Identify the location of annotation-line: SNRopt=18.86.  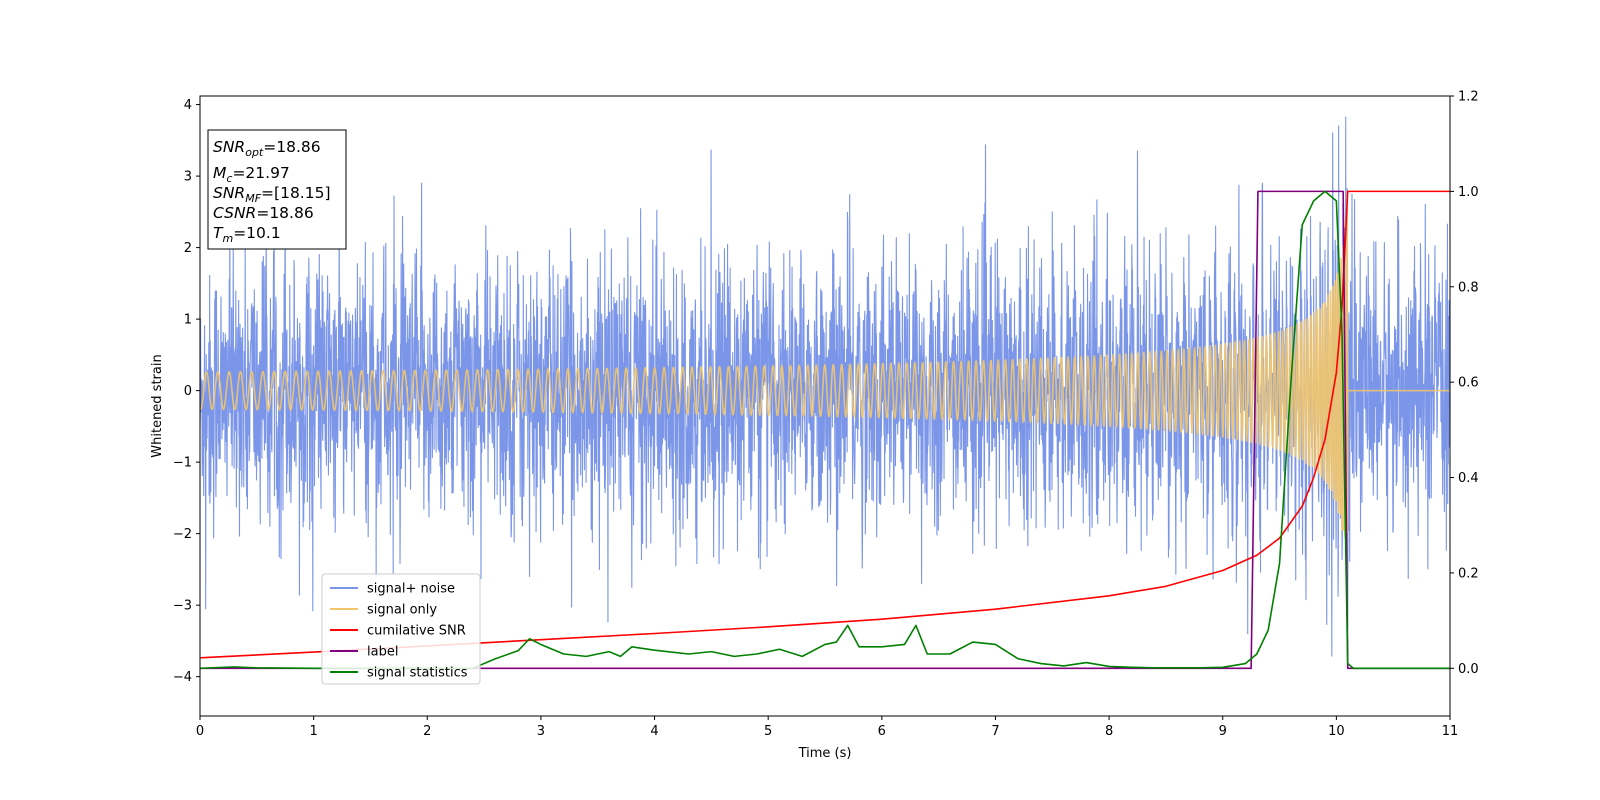
(267, 148).